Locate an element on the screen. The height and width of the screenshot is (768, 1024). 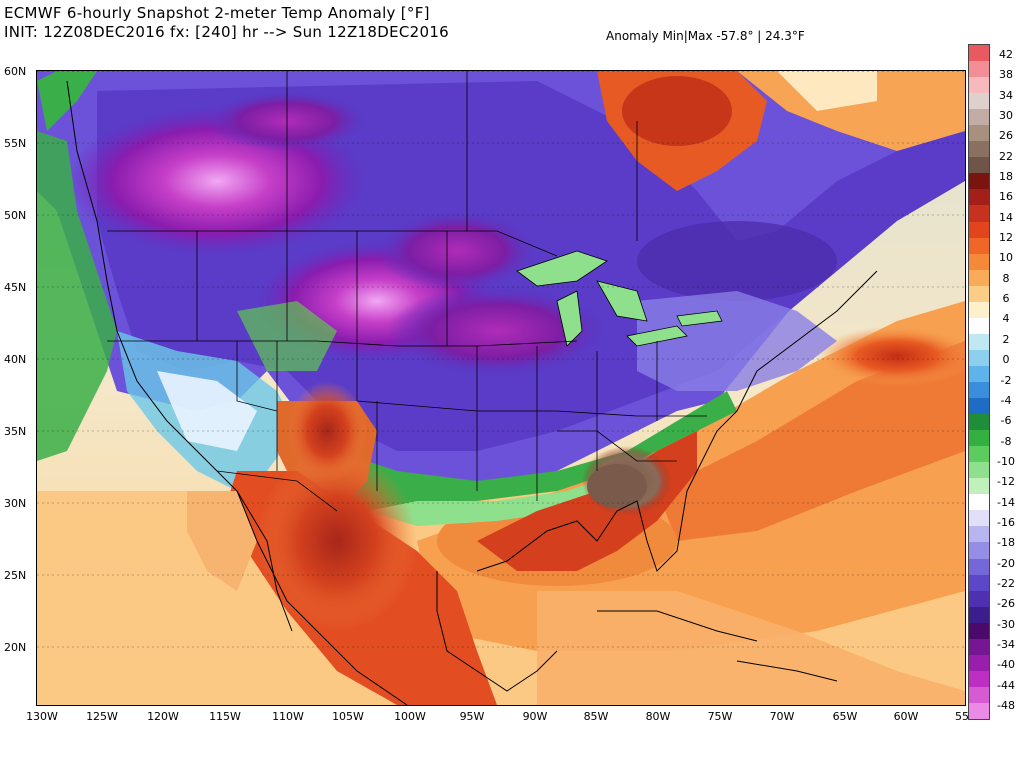
colorbar-label: -18 is located at coordinates (1006, 543).